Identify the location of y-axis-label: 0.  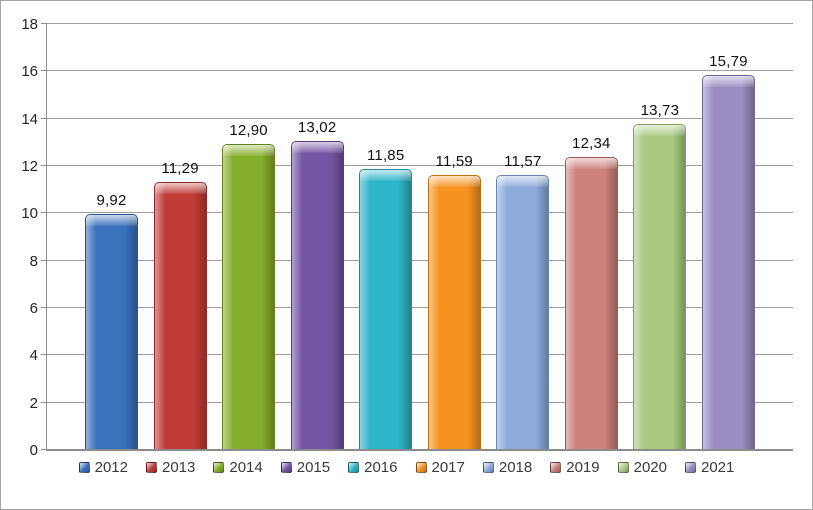
(33, 450).